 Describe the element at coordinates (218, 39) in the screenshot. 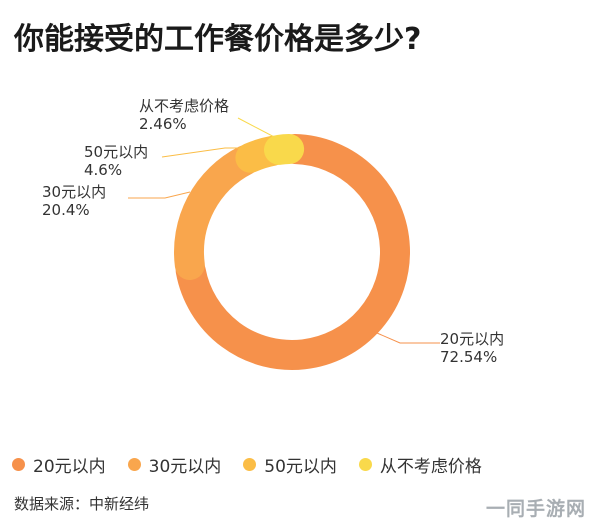

I see `chart-title: 你能接受的工作餐价格是多少?` at that location.